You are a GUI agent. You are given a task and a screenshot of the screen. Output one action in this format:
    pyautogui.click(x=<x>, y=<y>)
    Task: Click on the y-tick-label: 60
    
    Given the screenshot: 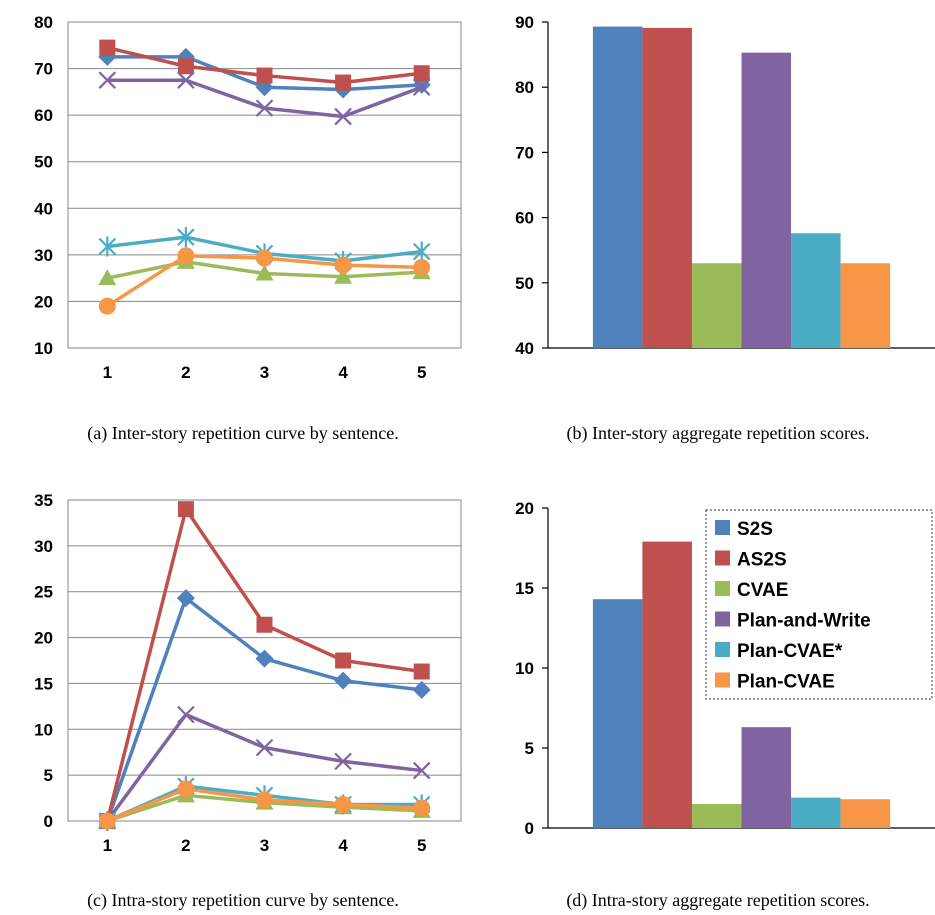 What is the action you would take?
    pyautogui.click(x=43, y=115)
    